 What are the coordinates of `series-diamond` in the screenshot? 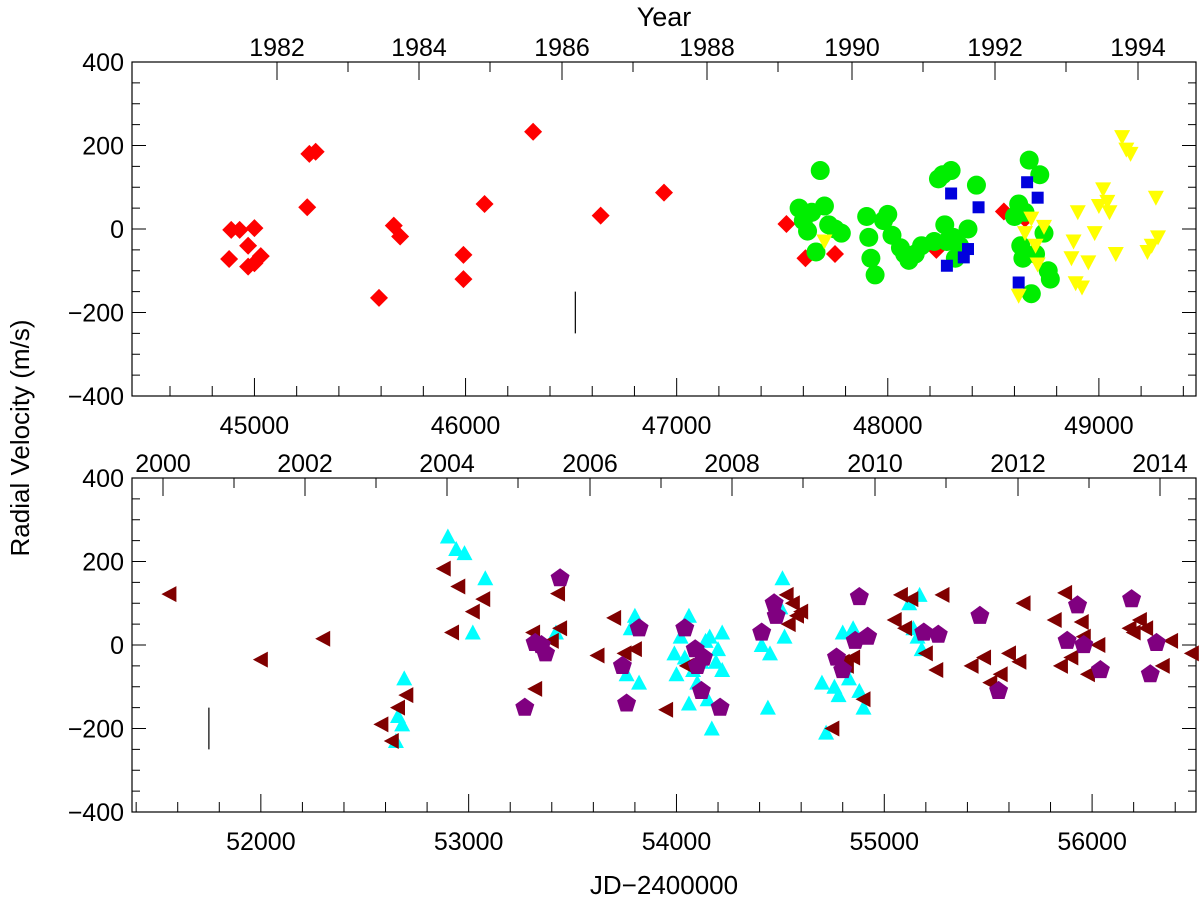 It's located at (627, 214).